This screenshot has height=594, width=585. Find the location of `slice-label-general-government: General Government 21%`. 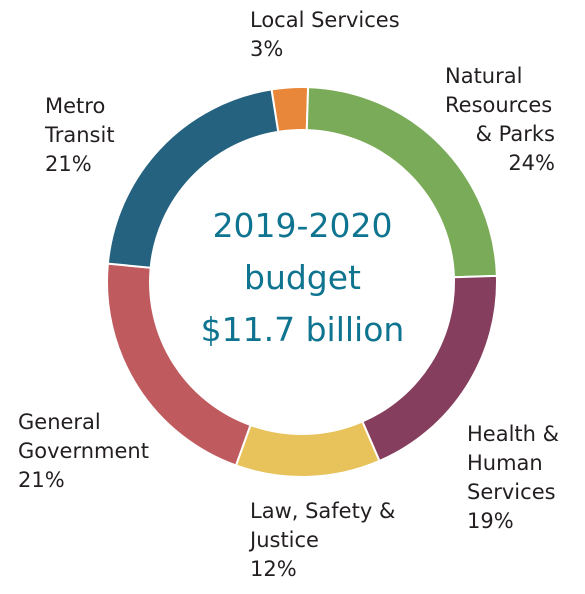

slice-label-general-government: General Government 21% is located at coordinates (83, 451).